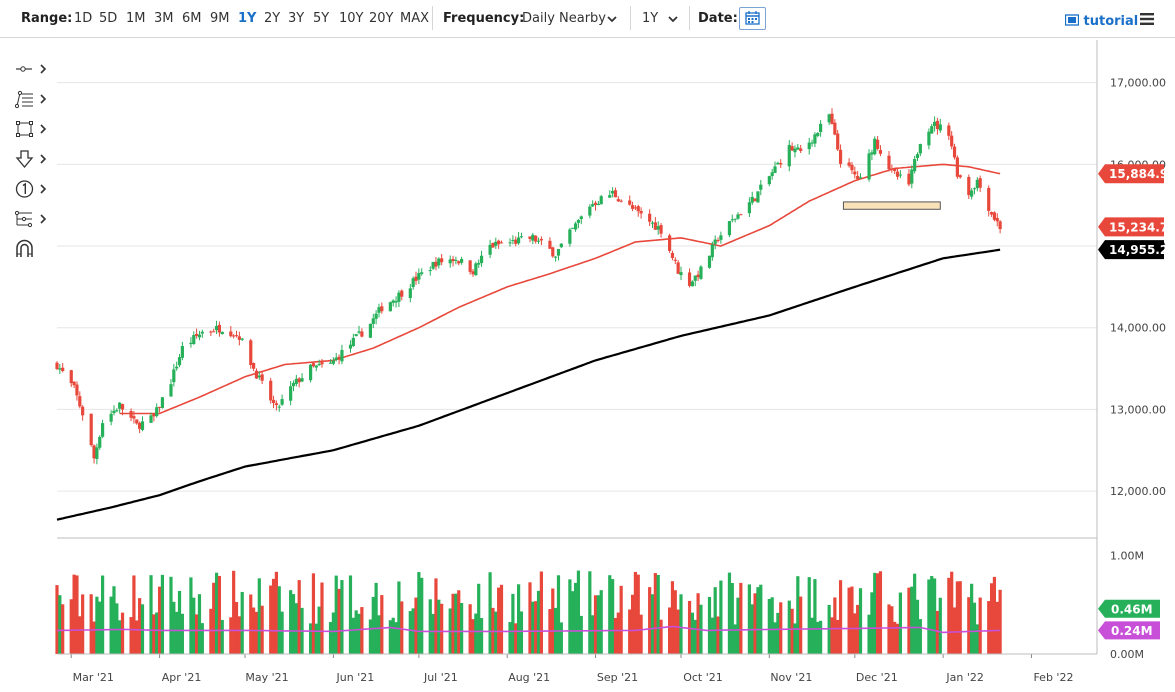 The image size is (1175, 692). Describe the element at coordinates (247, 18) in the screenshot. I see `range-button-1y: 1Y` at that location.